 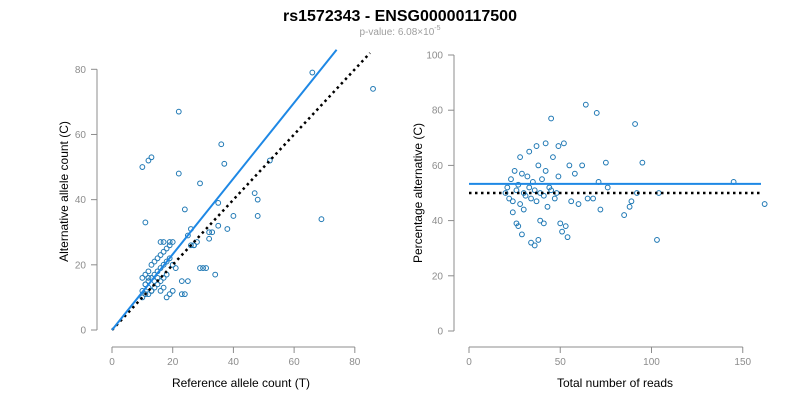 What do you see at coordinates (241, 383) in the screenshot?
I see `x-axis-label: Reference allele count (T)` at bounding box center [241, 383].